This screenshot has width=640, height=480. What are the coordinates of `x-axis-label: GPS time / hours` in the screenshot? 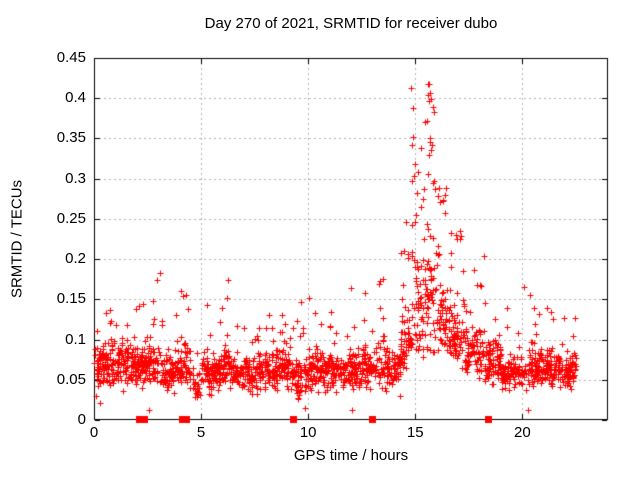 It's located at (351, 455).